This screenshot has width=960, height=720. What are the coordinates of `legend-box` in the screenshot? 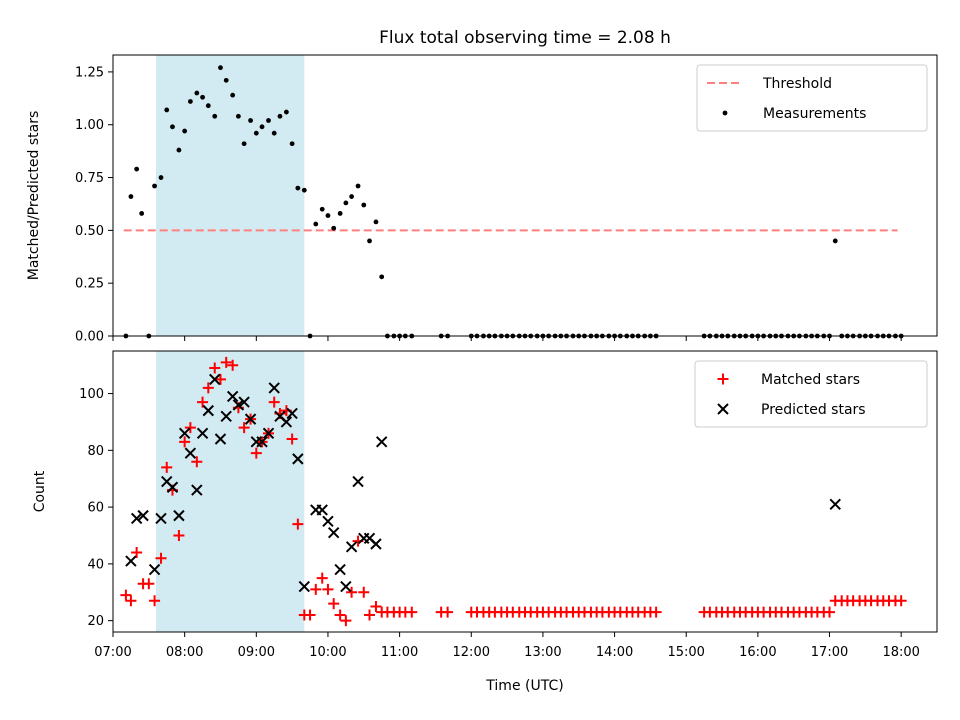 It's located at (812, 98).